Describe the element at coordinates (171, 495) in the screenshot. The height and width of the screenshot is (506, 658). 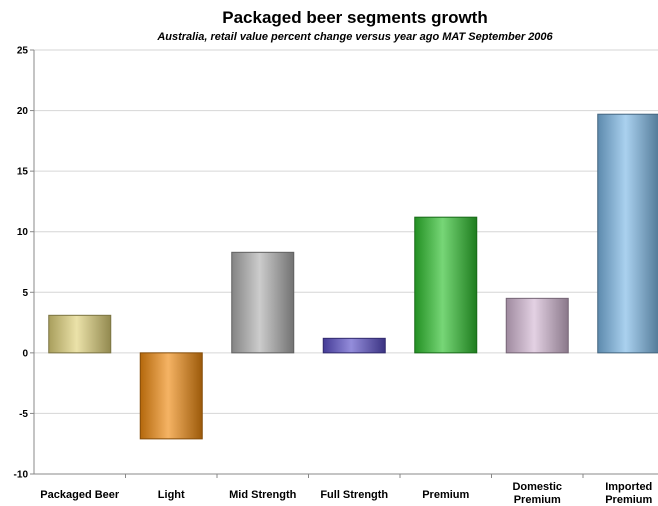
I see `x-category-label: Light` at that location.